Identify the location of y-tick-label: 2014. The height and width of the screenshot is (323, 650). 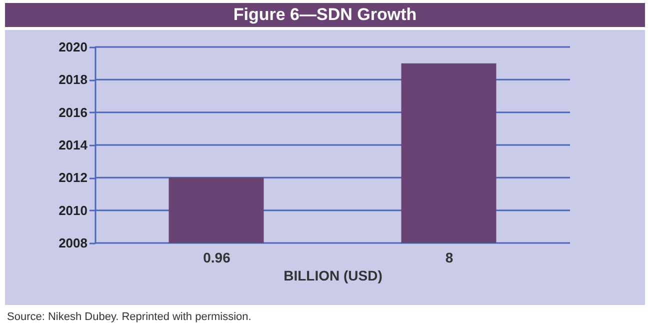
(73, 145).